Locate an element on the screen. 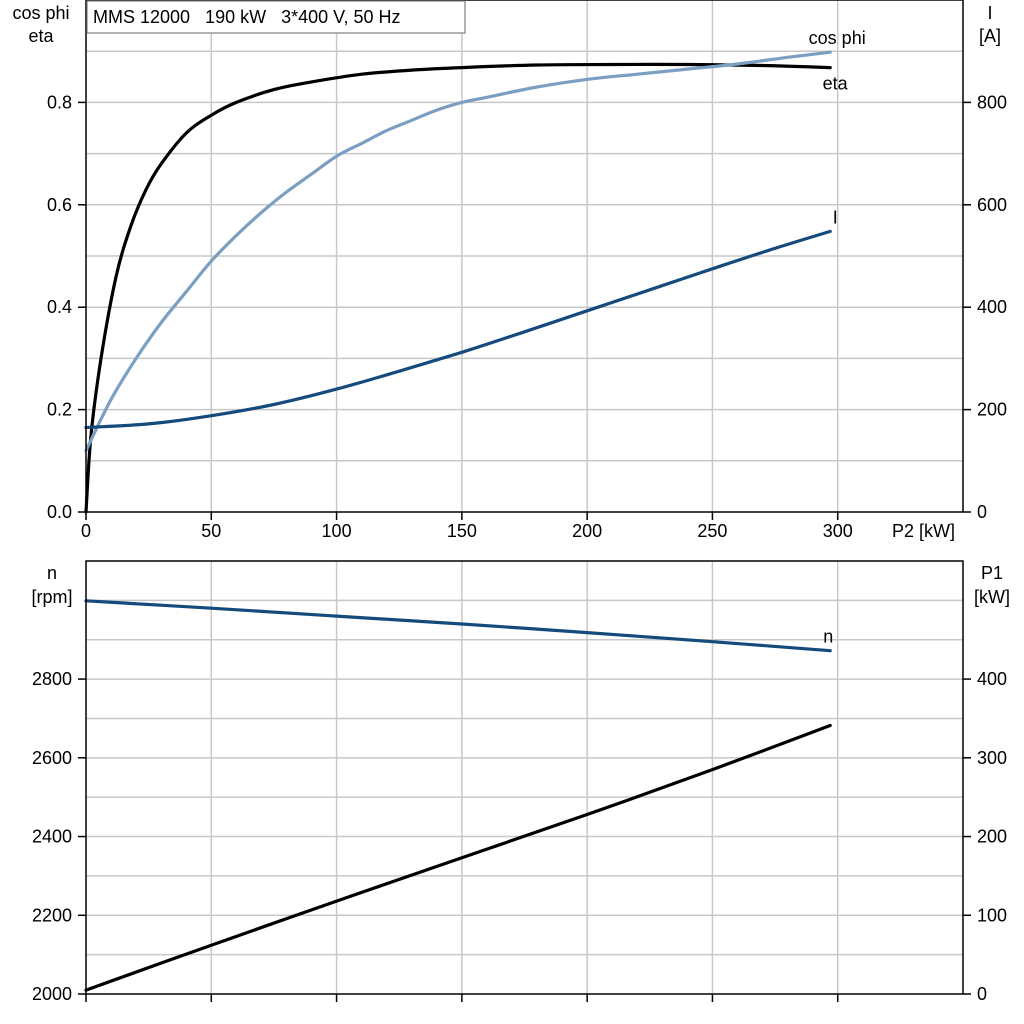 Image resolution: width=1024 pixels, height=1024 pixels. top-right-tick-label: 400 is located at coordinates (992, 307).